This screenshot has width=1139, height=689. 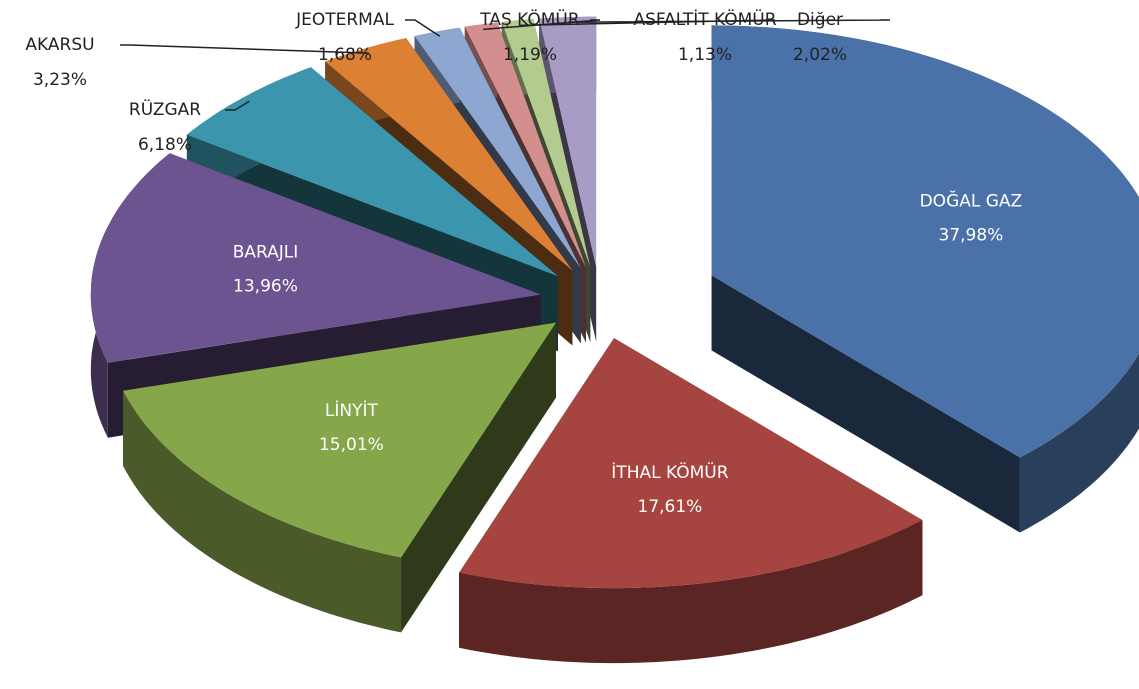 I want to click on slice-value-label: 2,02%, so click(x=820, y=55).